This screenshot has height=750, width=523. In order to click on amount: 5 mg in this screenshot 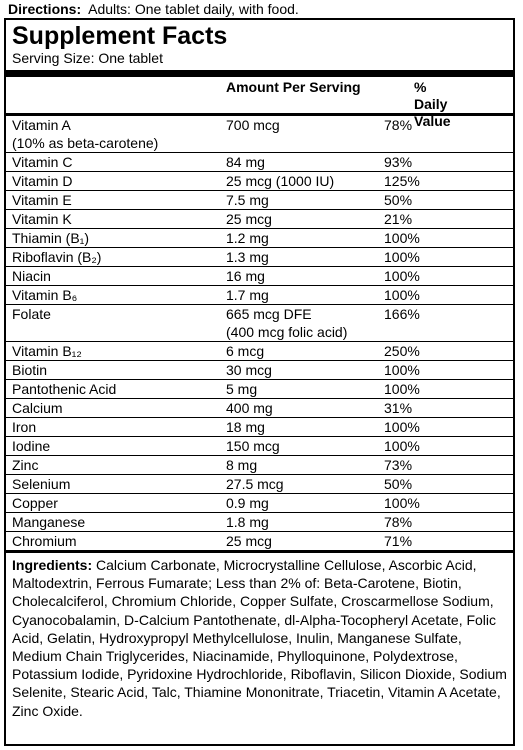, I will do `click(242, 389)`.